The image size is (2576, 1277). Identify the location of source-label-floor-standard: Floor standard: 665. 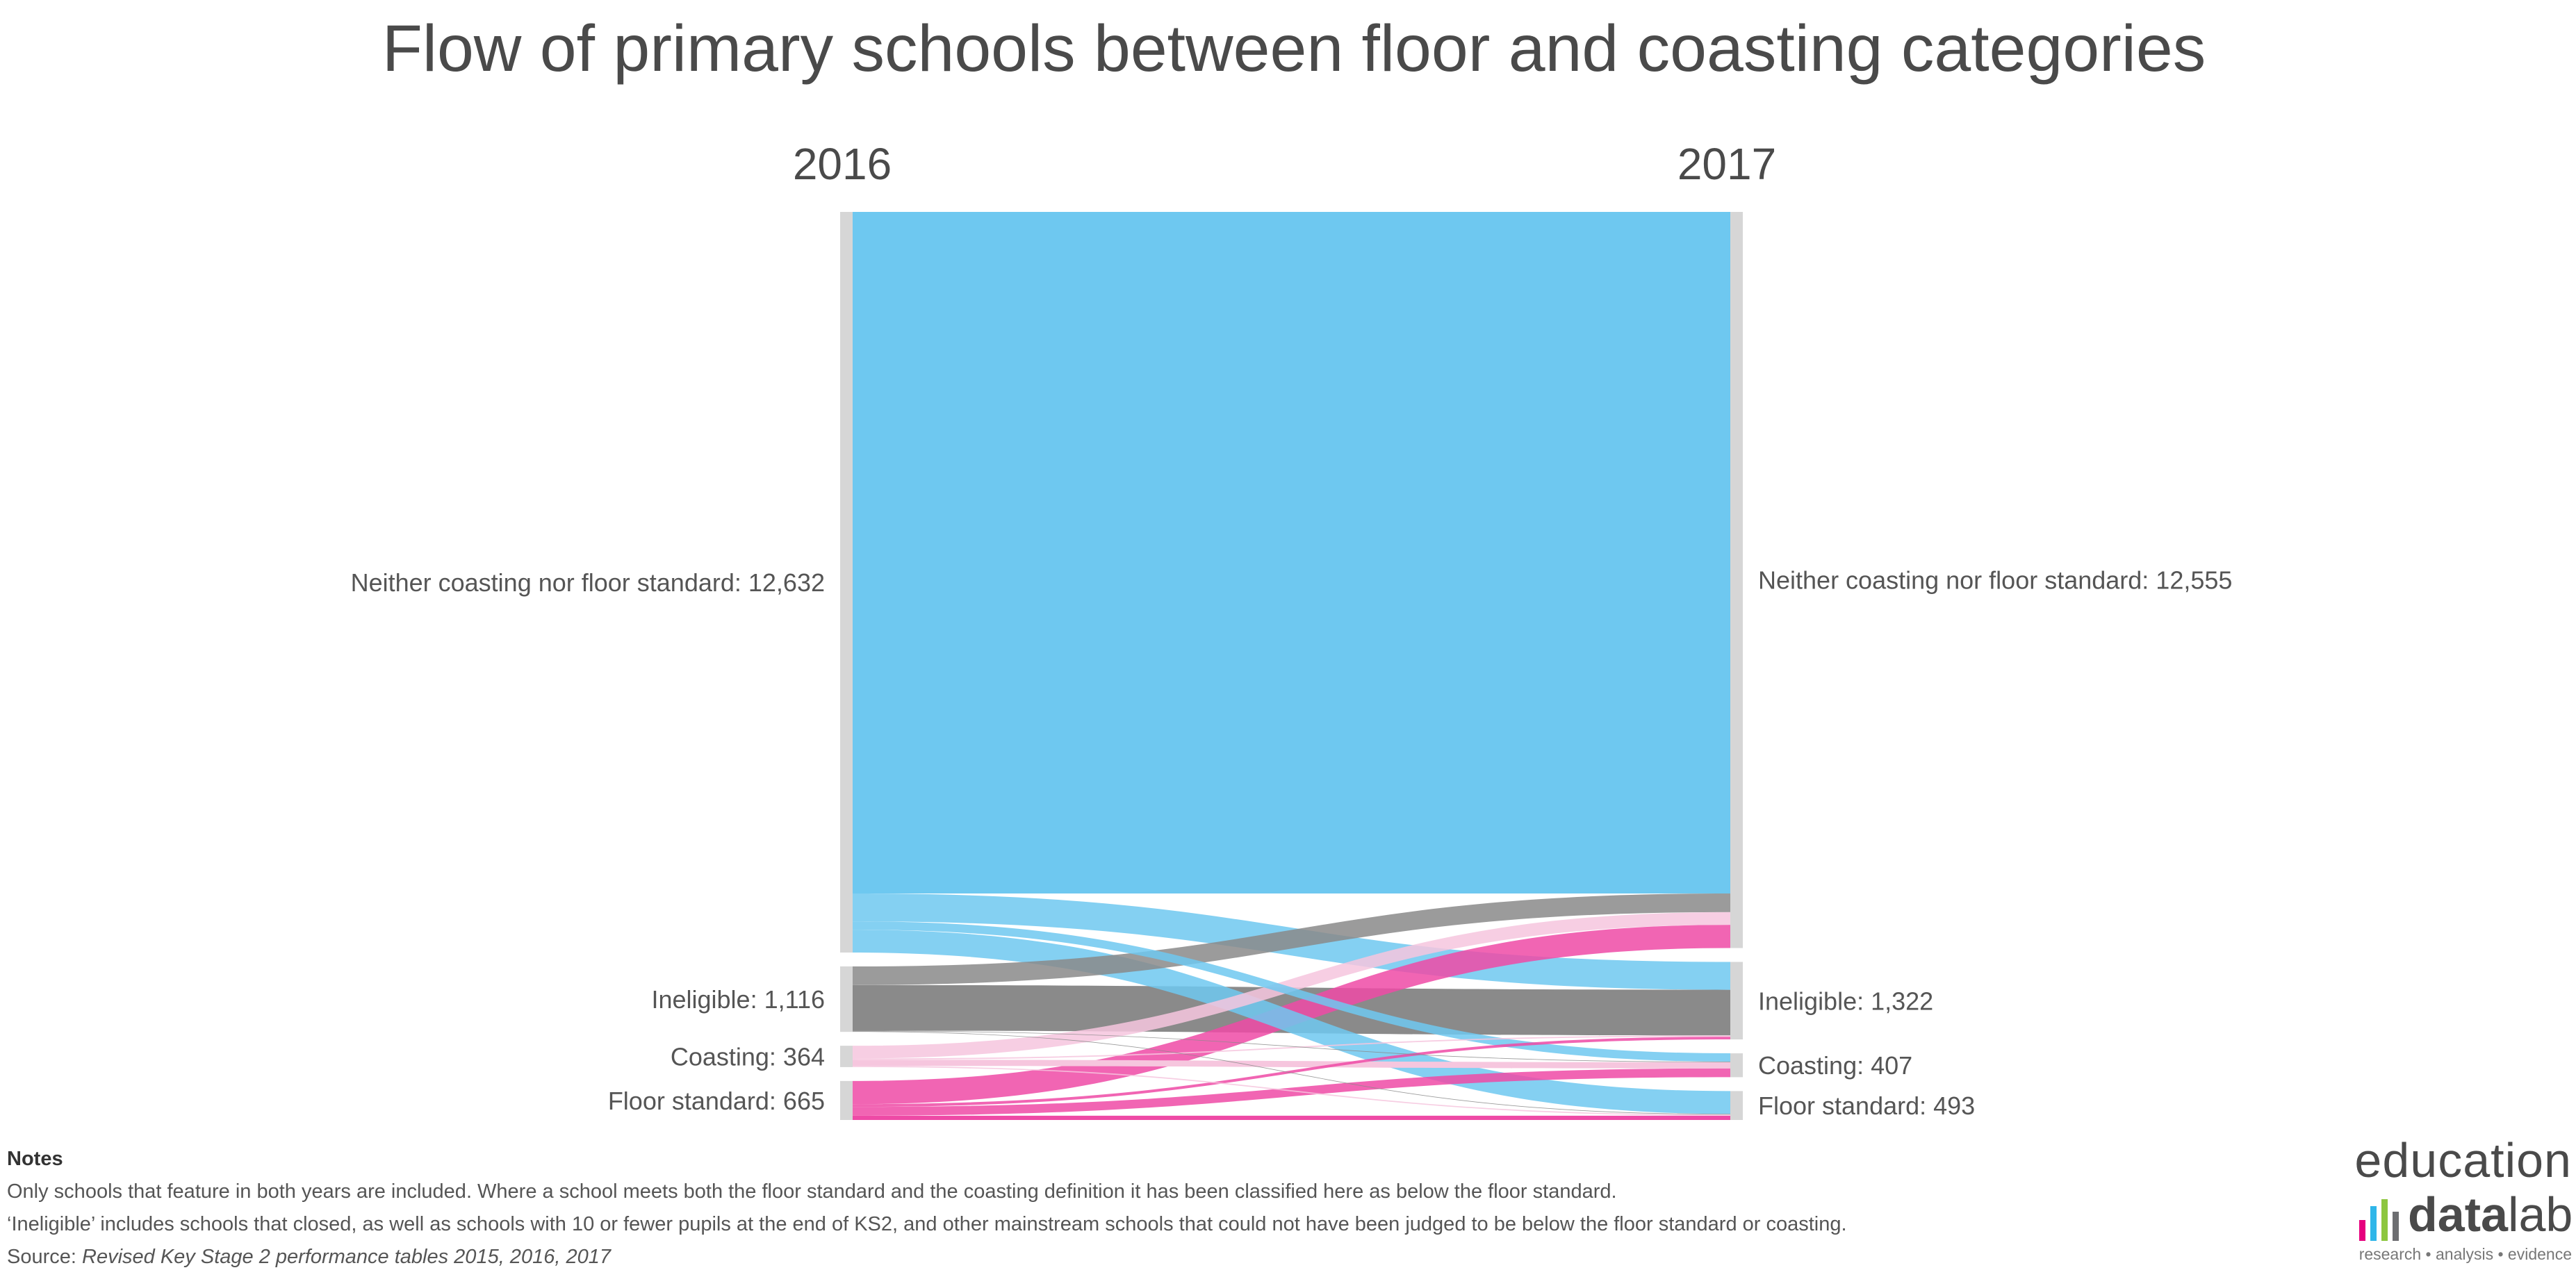
(717, 1101).